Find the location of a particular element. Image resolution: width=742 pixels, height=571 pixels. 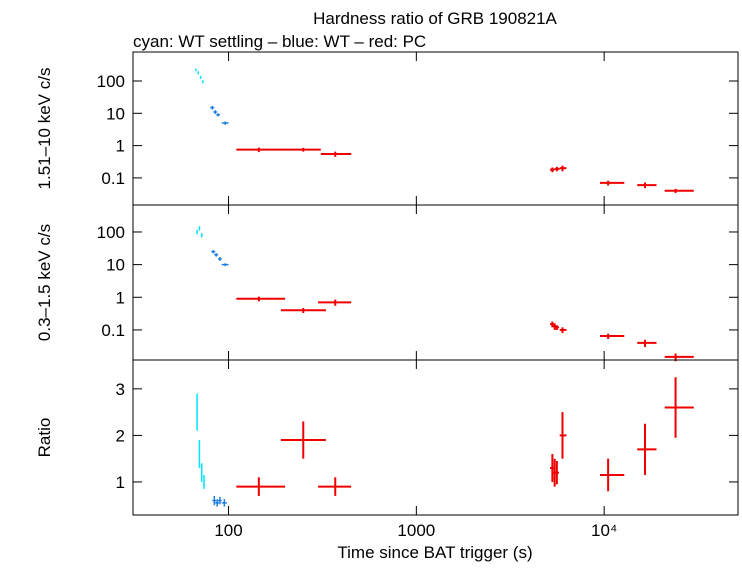

chart-subtitle: cyan: WT settling – blue: WT – red: PC is located at coordinates (279, 41).